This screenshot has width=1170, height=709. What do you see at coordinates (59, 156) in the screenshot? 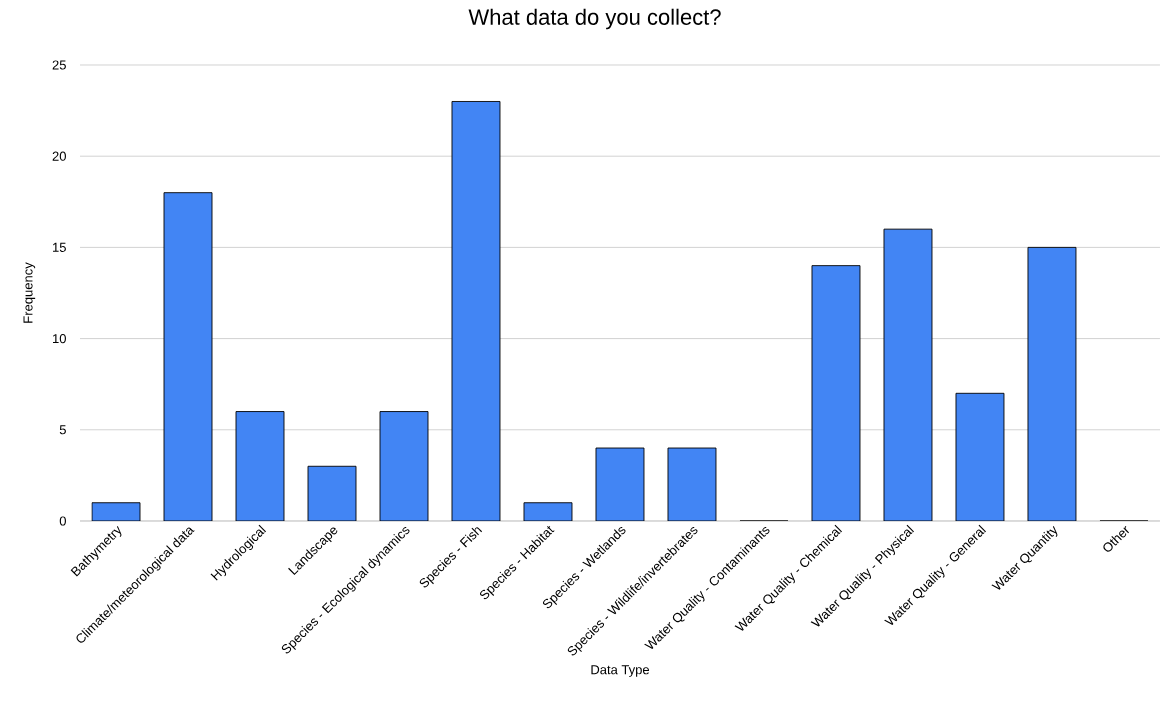
I see `y-tick-label: 20` at bounding box center [59, 156].